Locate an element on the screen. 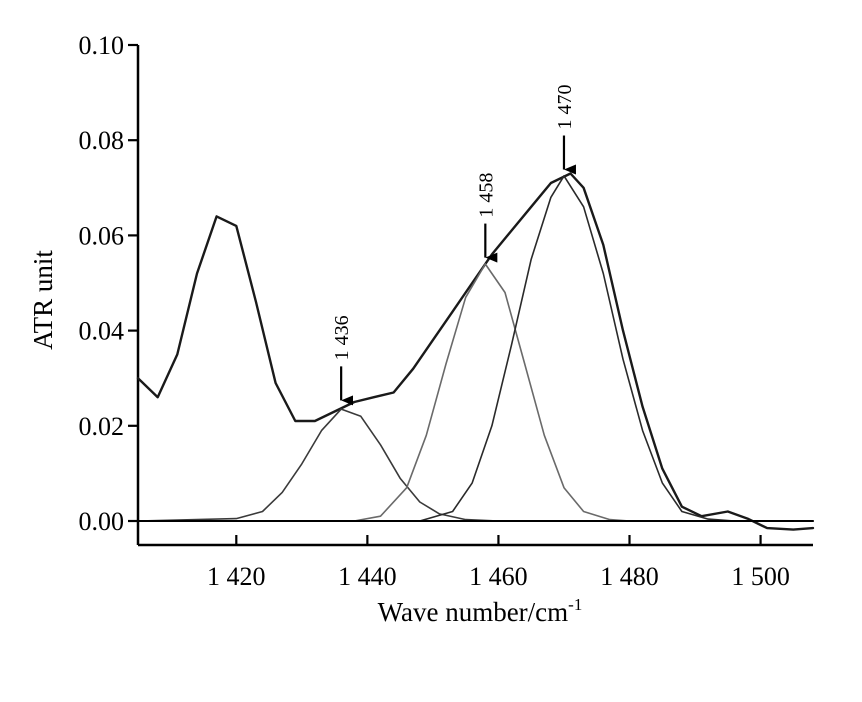 The image size is (862, 702). y-axis-title: ATR unit is located at coordinates (43, 300).